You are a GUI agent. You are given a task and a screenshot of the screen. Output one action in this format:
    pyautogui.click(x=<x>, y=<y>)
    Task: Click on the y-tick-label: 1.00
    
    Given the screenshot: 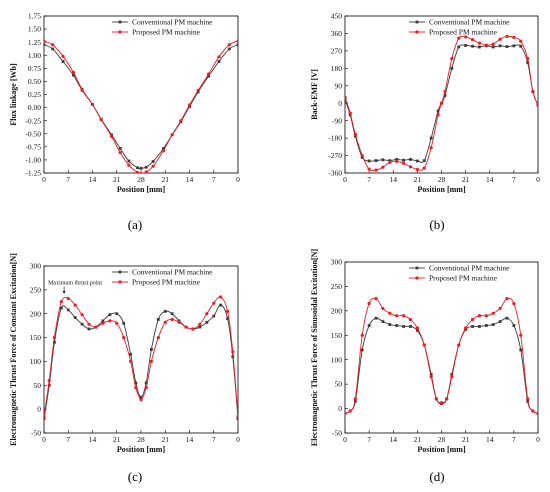 What is the action you would take?
    pyautogui.click(x=34, y=55)
    